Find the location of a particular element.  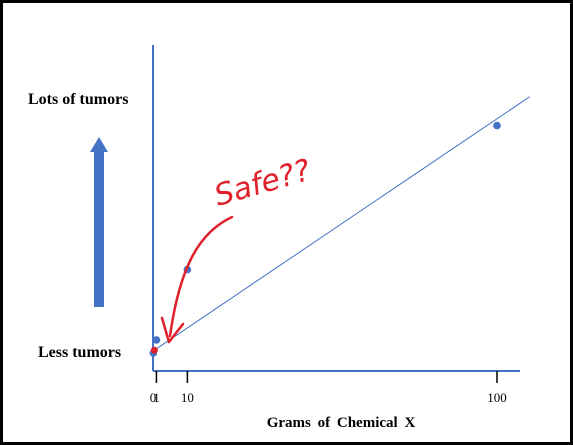

curved-arrow-icon is located at coordinates (197, 279).